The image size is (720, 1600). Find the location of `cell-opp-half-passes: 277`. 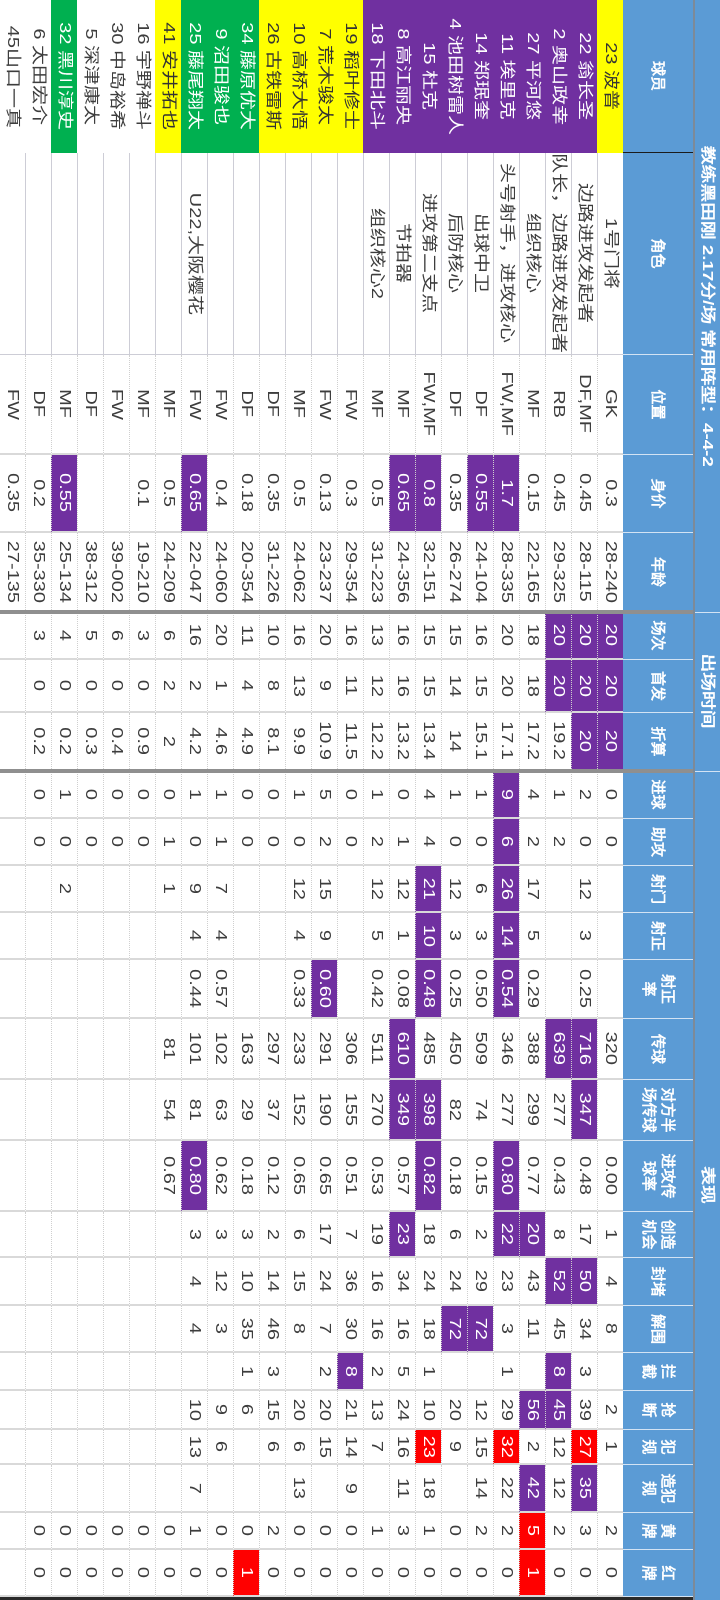

cell-opp-half-passes: 277 is located at coordinates (506, 1110).